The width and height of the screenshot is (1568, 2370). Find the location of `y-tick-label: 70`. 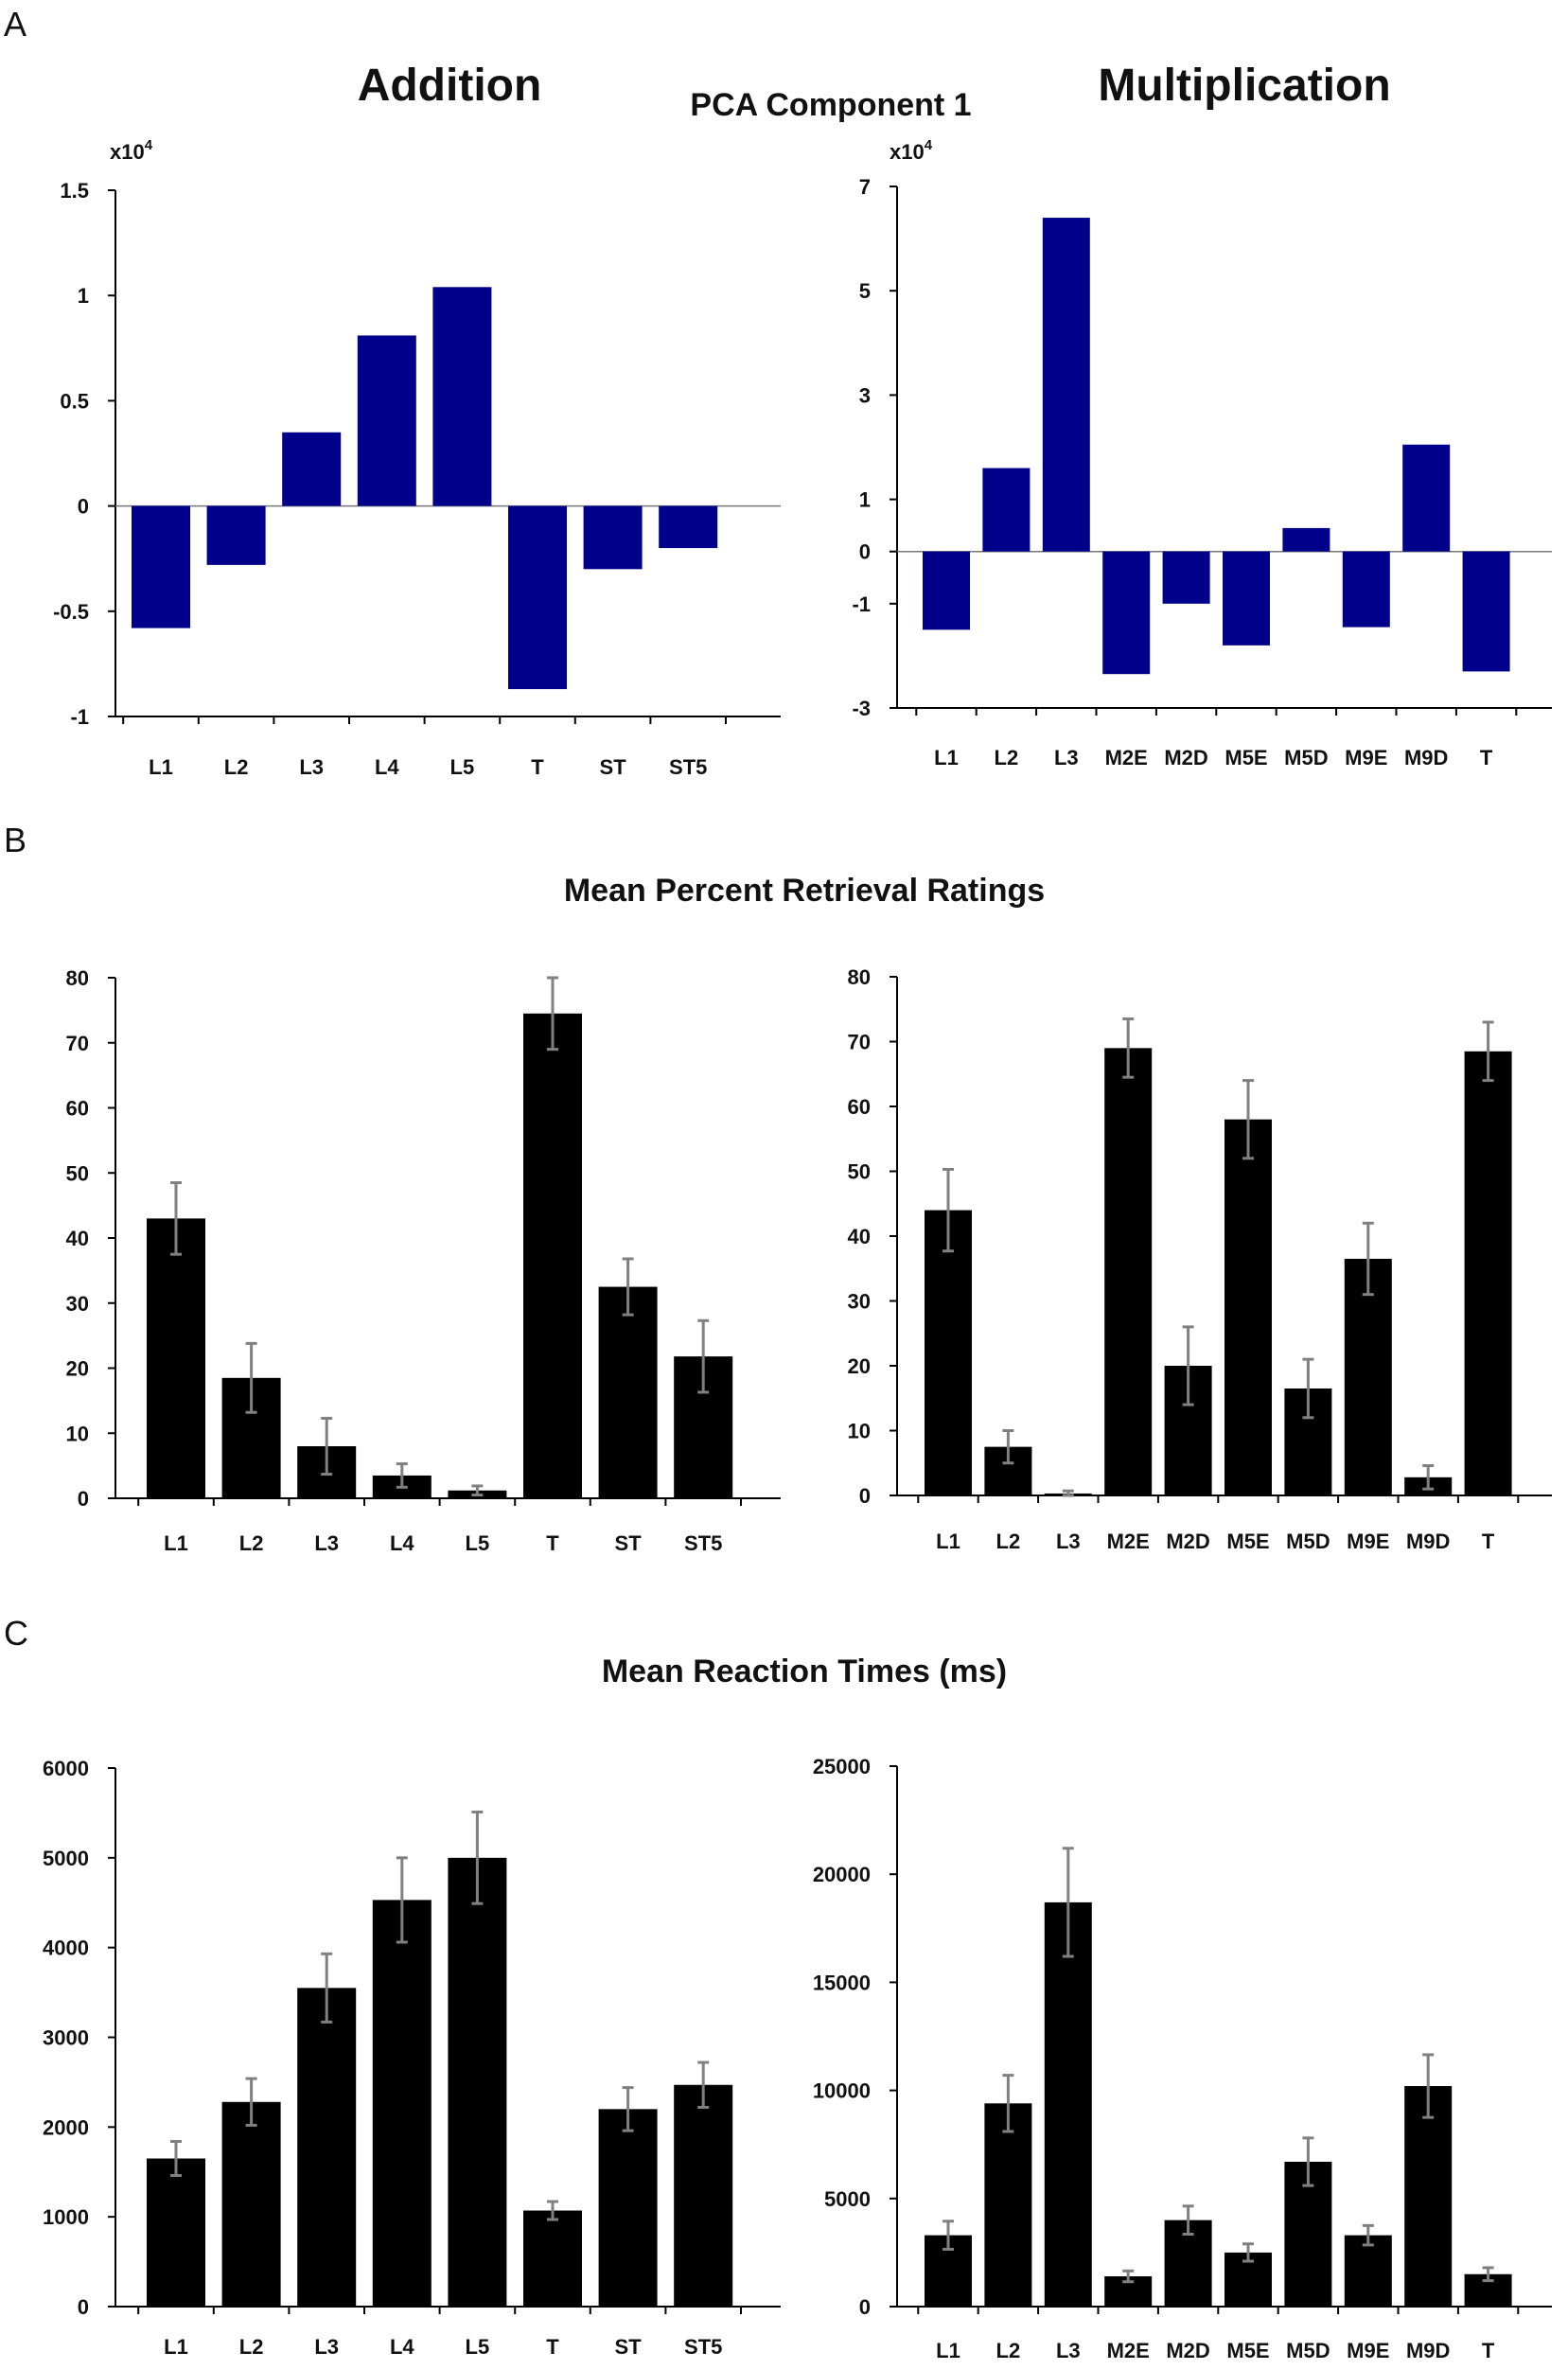

y-tick-label: 70 is located at coordinates (859, 1042).